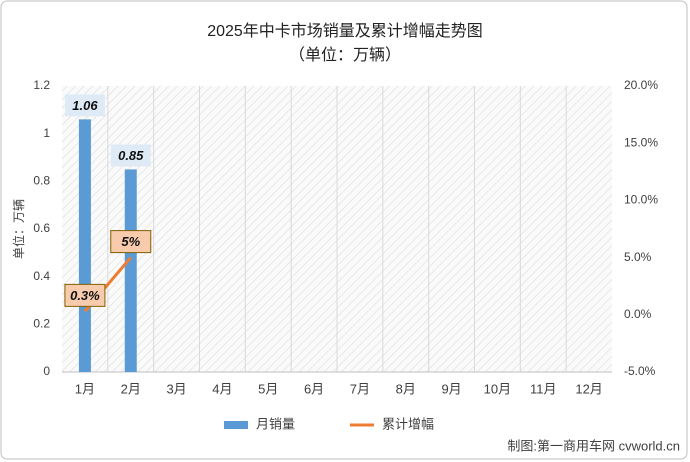  I want to click on data-label: 5%, so click(130, 241).